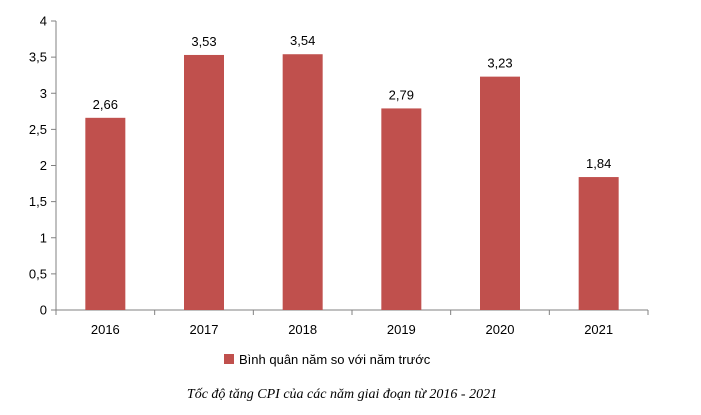 Image resolution: width=701 pixels, height=415 pixels. Describe the element at coordinates (401, 329) in the screenshot. I see `x-tick-label-2019: 2019` at that location.